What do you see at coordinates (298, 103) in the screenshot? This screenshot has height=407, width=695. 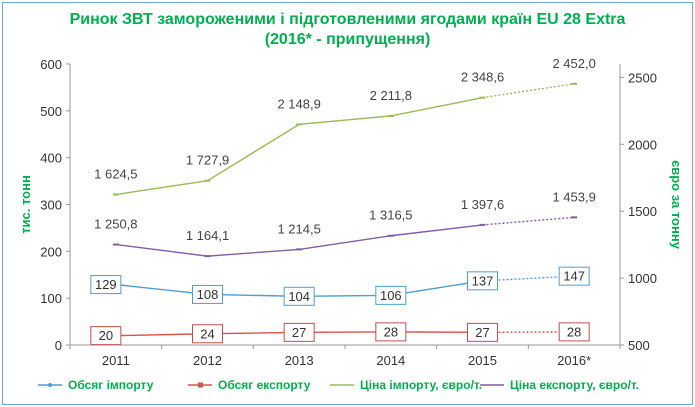 I see `data-label: 2 148,9` at bounding box center [298, 103].